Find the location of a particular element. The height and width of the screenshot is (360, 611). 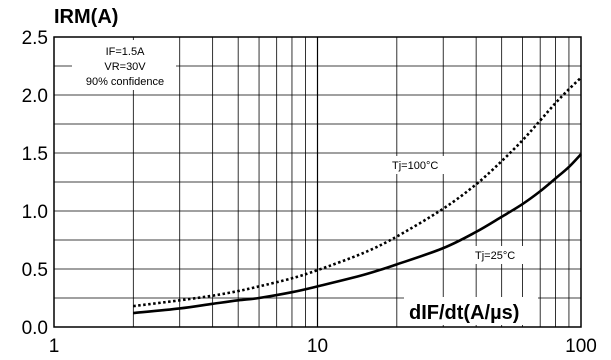

y-tick-label: 2.5 is located at coordinates (35, 38).